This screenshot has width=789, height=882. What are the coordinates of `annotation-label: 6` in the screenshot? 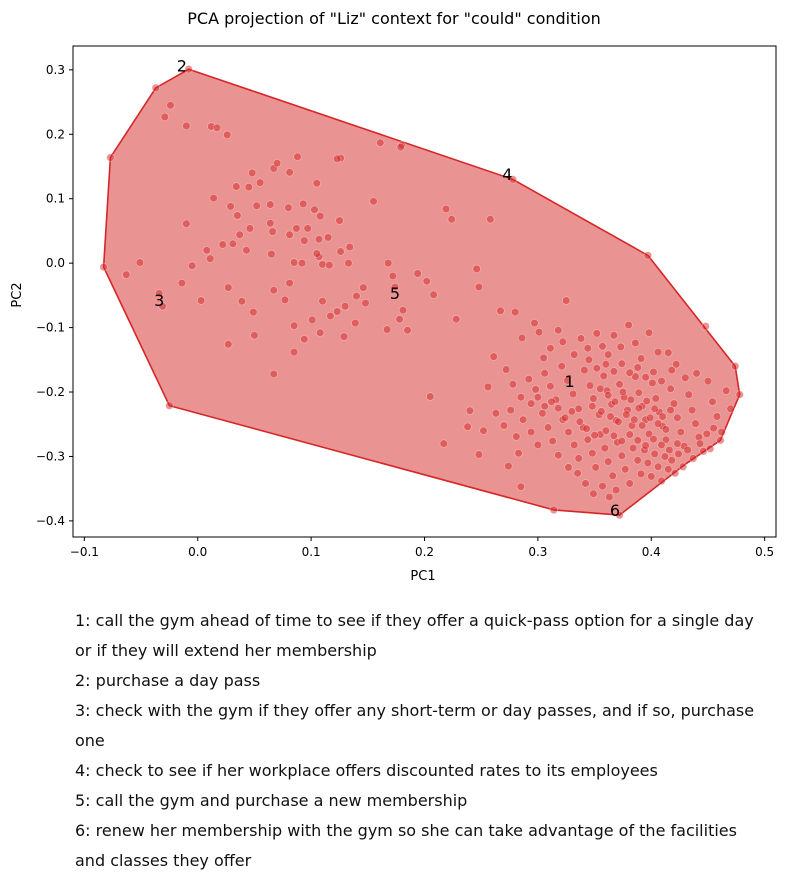 It's located at (615, 510).